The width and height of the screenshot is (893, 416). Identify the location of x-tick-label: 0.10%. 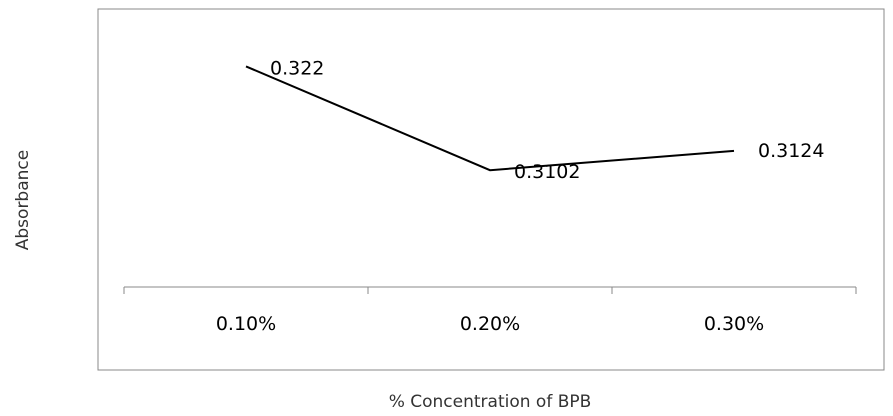
(246, 324).